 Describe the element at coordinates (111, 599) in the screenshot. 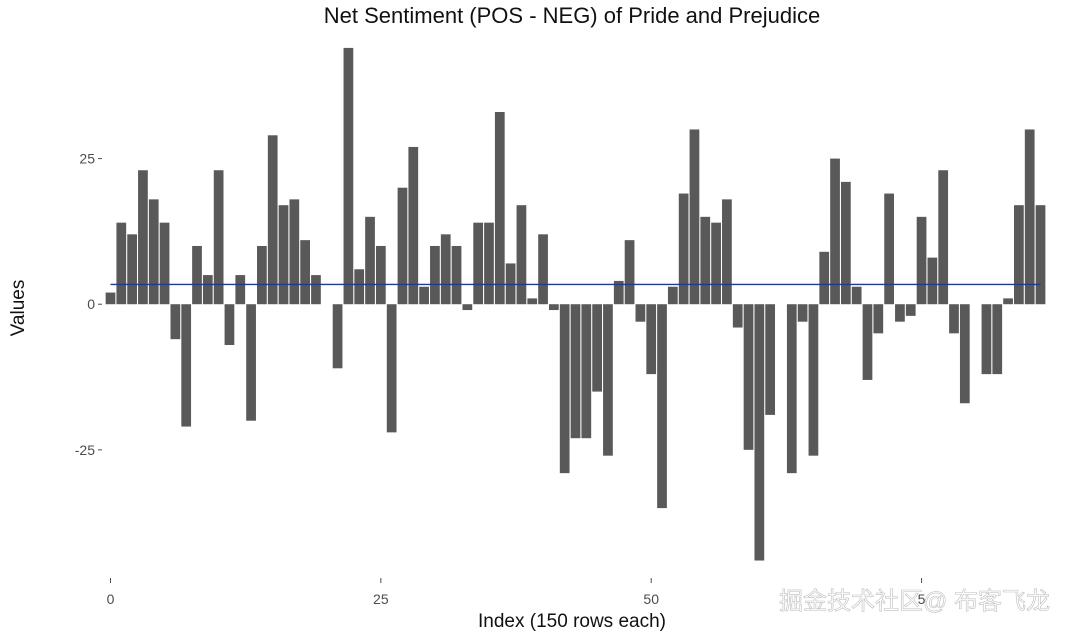

I see `x-tick-label: 0` at that location.